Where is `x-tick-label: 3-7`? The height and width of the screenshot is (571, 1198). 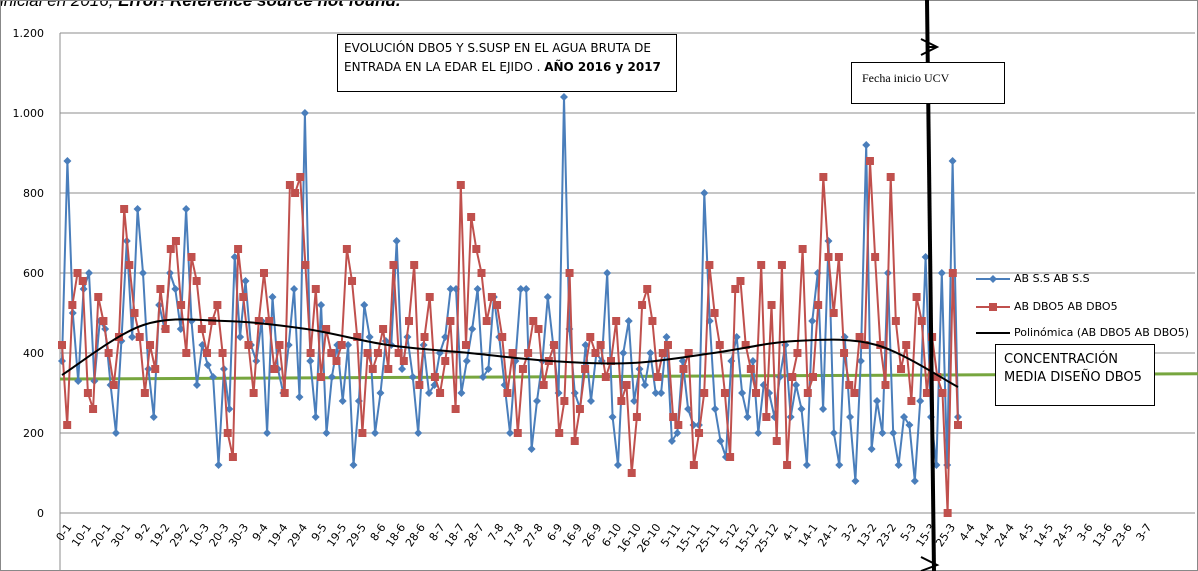 x-tick-label: 3-7 is located at coordinates (1144, 532).